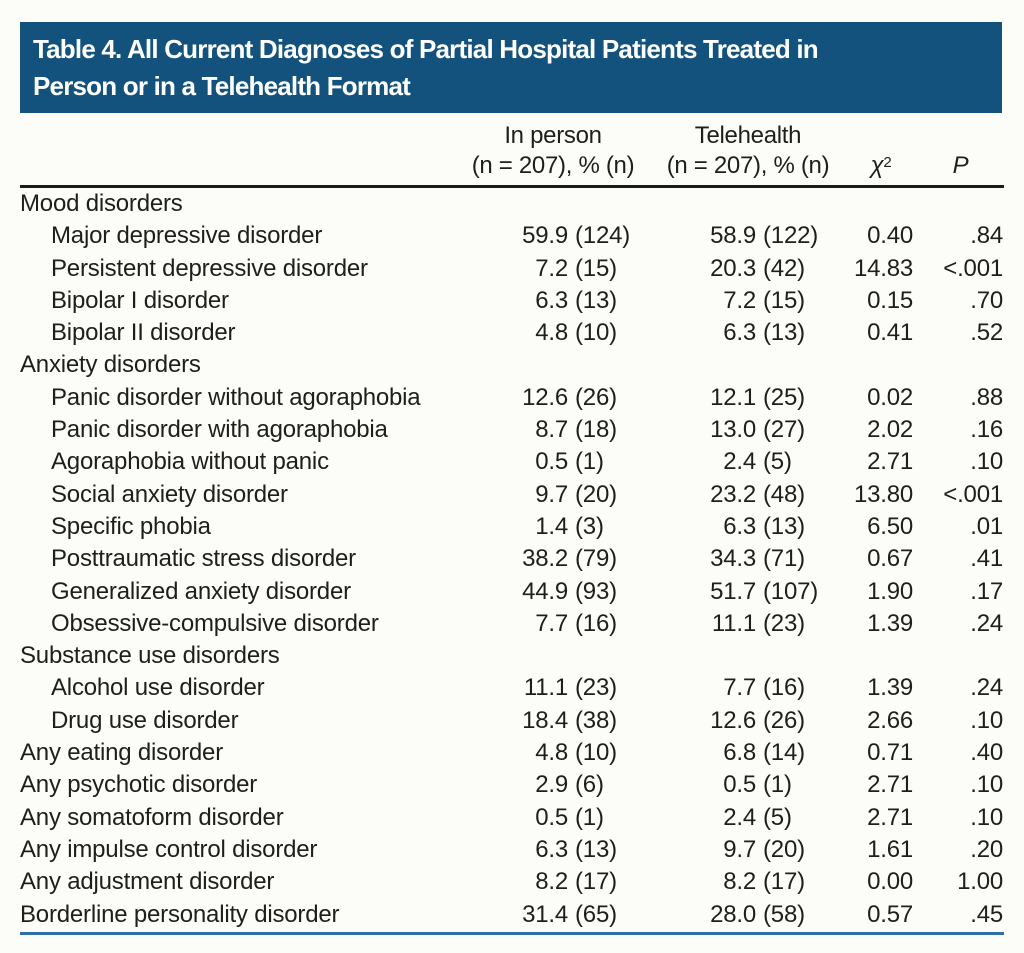 This screenshot has width=1024, height=953. What do you see at coordinates (986, 430) in the screenshot?
I see `p-value: .16` at bounding box center [986, 430].